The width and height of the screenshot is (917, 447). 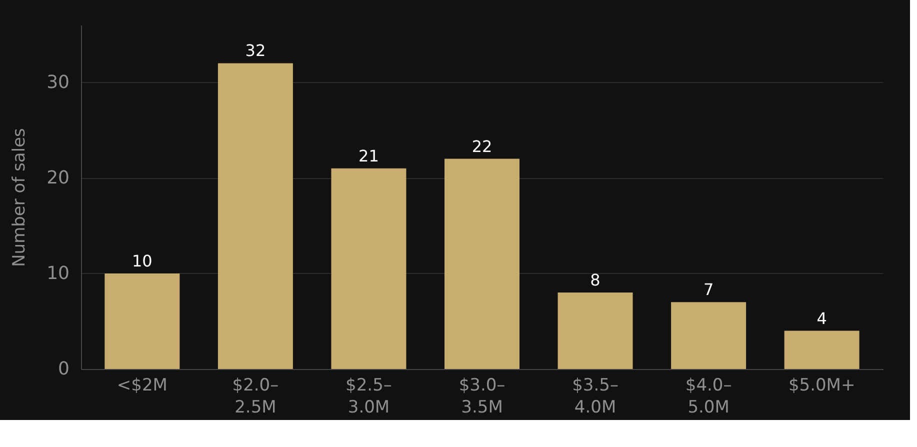 What do you see at coordinates (595, 280) in the screenshot?
I see `data-label: 8` at bounding box center [595, 280].